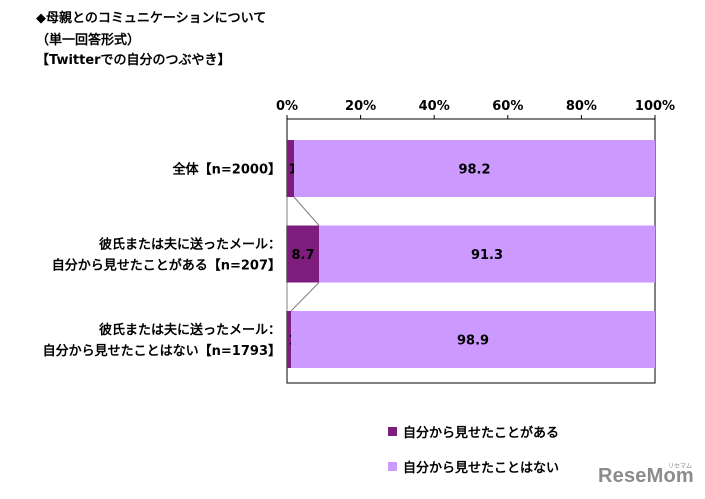  What do you see at coordinates (392, 466) in the screenshot?
I see `legend-swatch-not-shown` at bounding box center [392, 466].